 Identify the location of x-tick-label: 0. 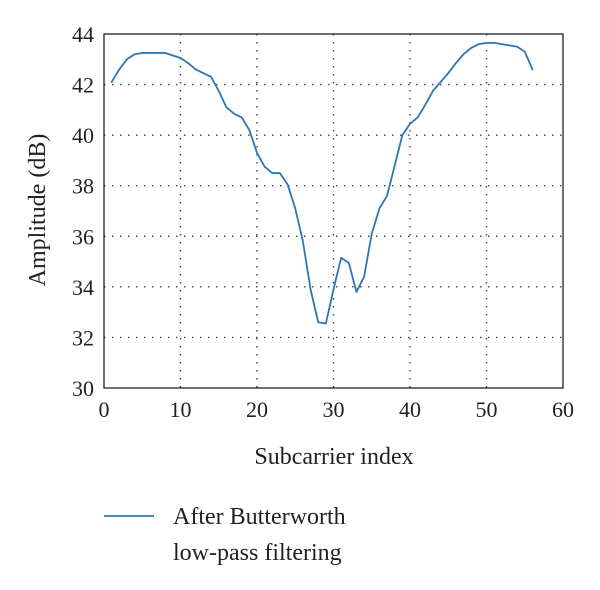
(104, 409).